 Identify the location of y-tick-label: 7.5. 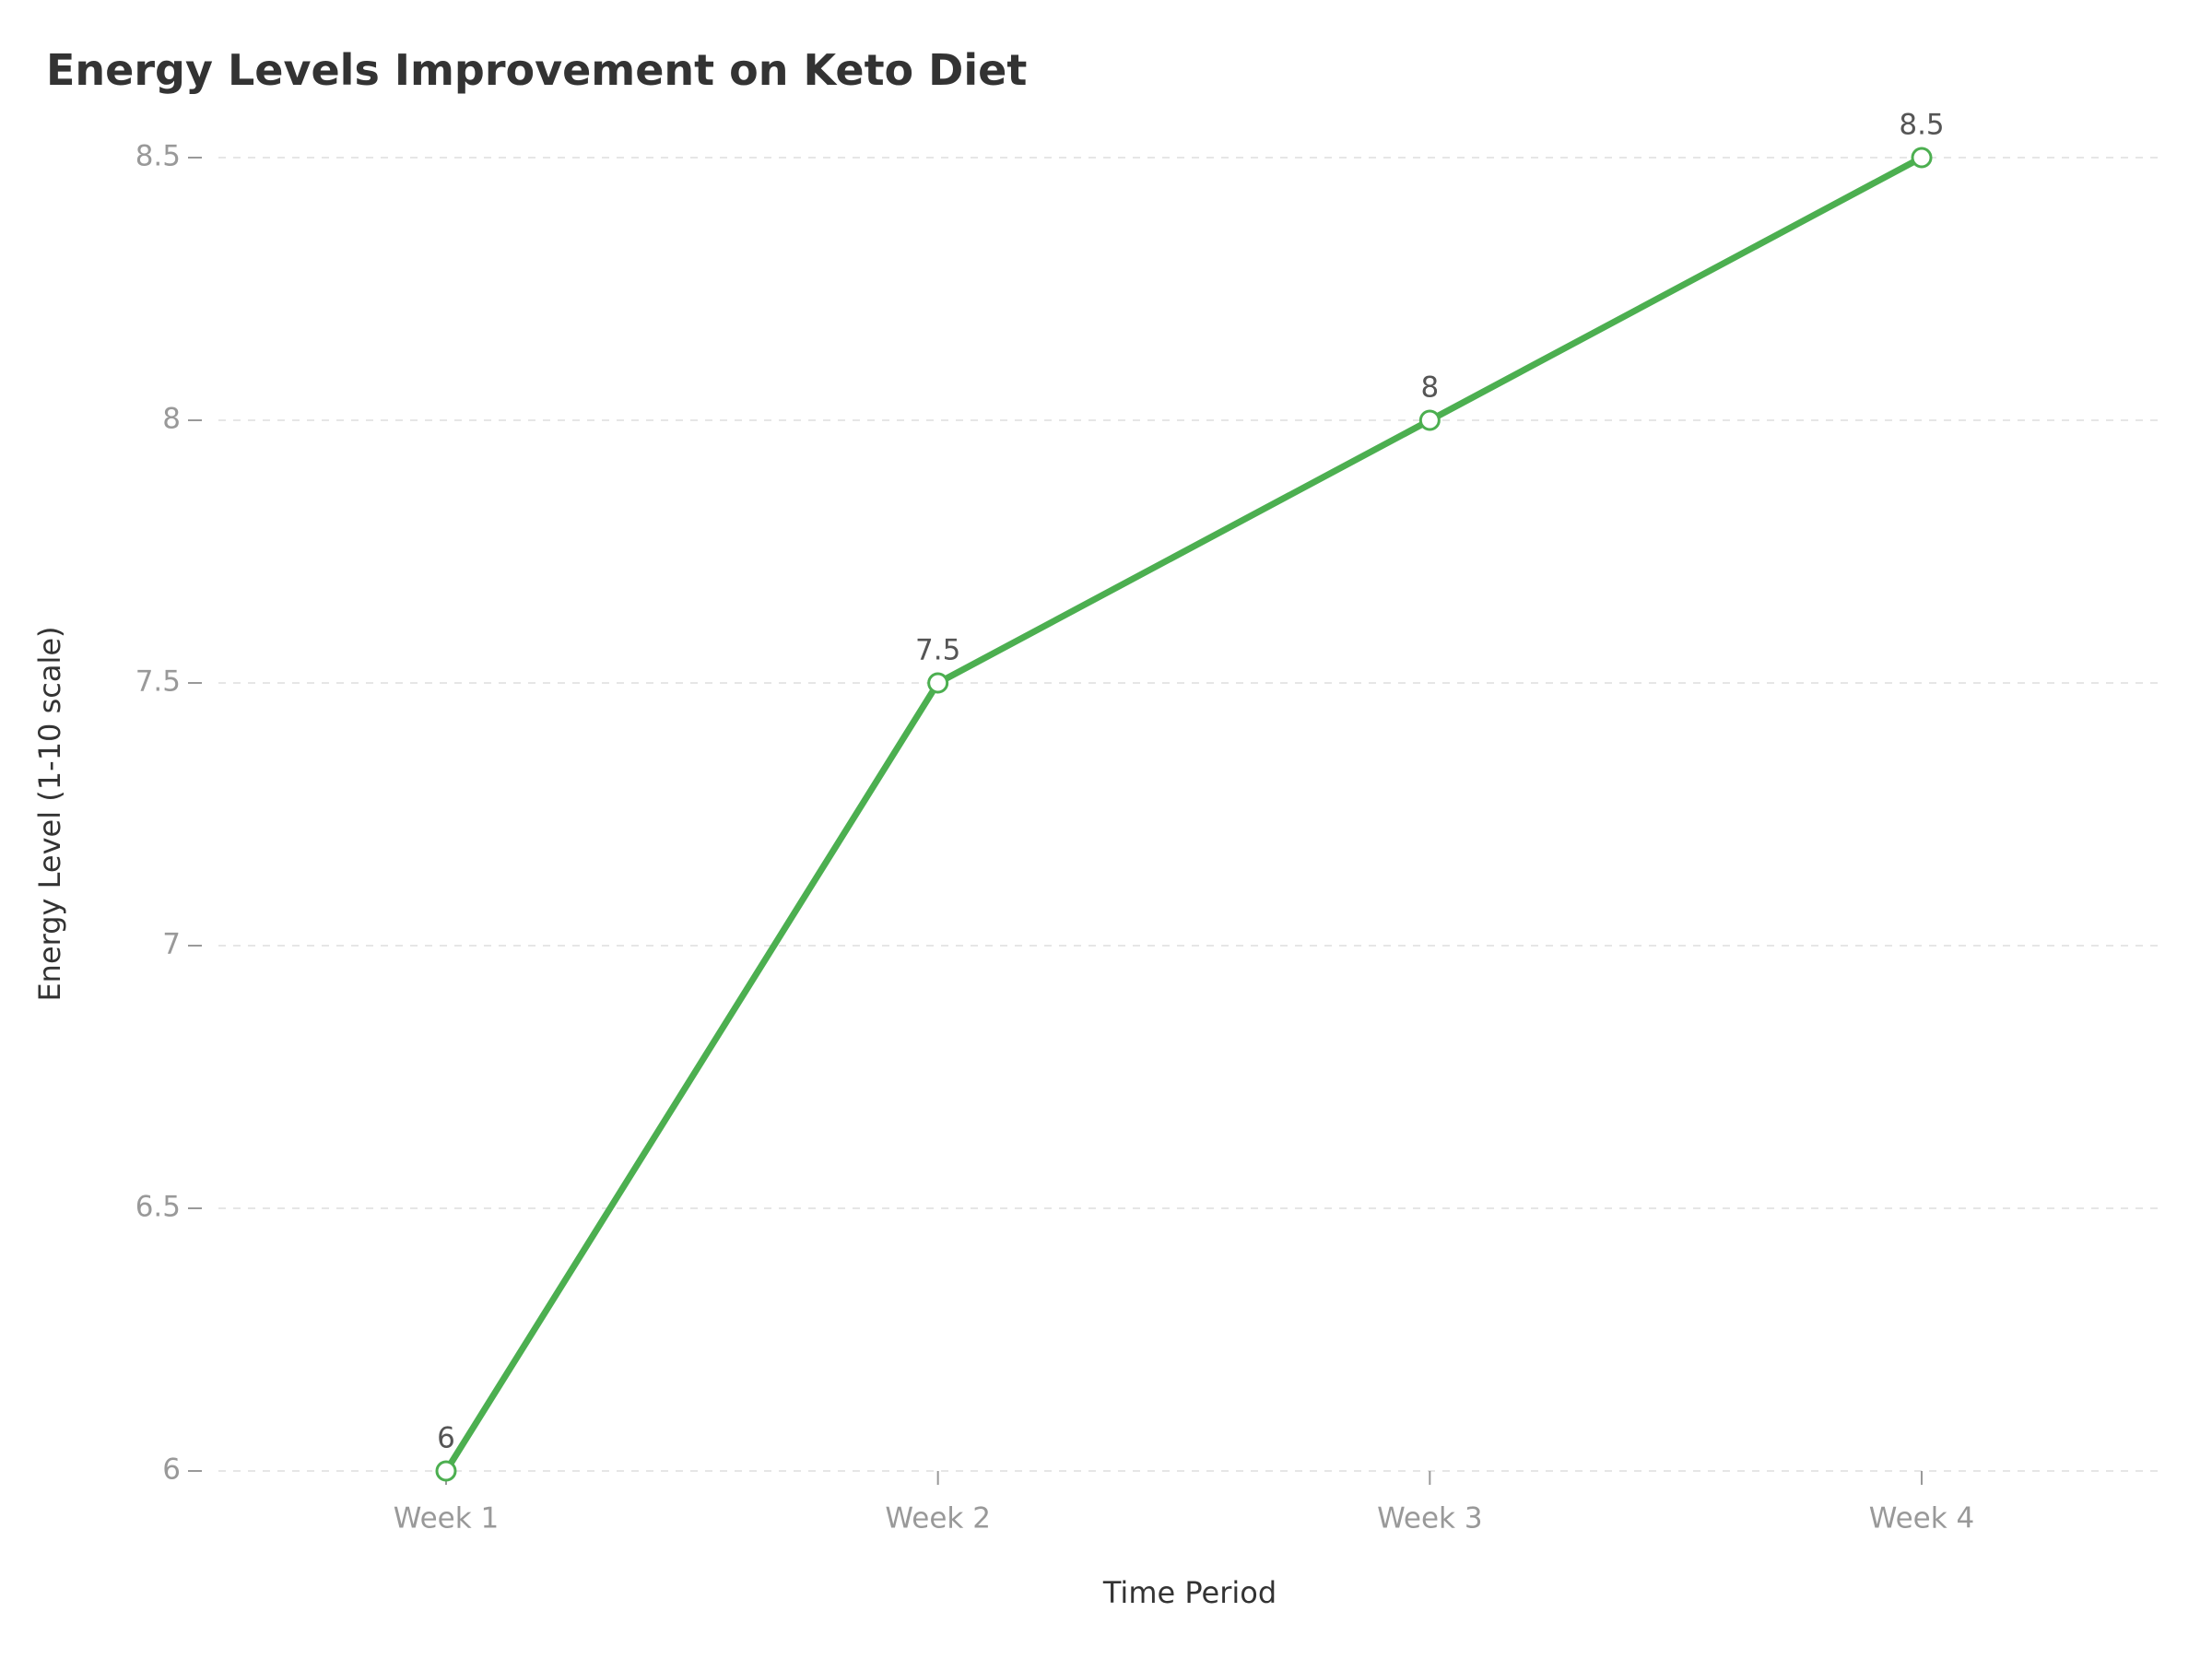
(158, 682).